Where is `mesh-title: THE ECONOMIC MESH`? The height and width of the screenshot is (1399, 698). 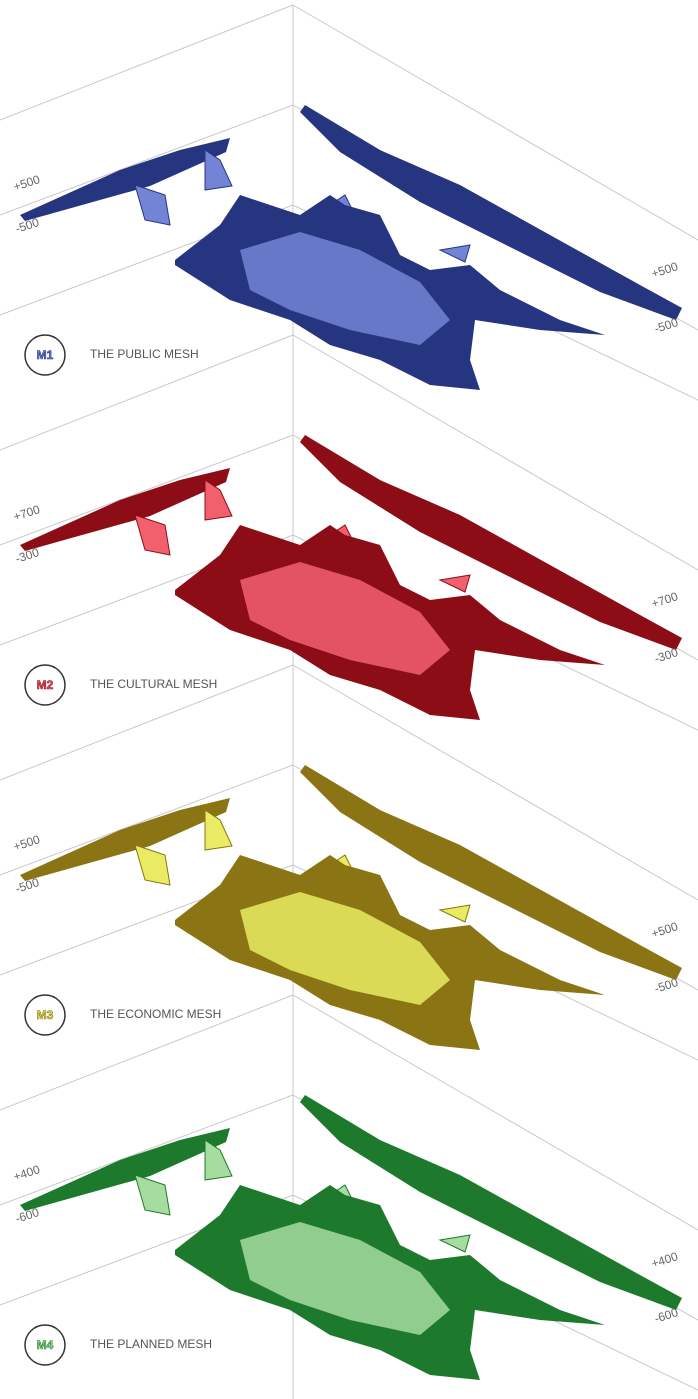
mesh-title: THE ECONOMIC MESH is located at coordinates (155, 1014).